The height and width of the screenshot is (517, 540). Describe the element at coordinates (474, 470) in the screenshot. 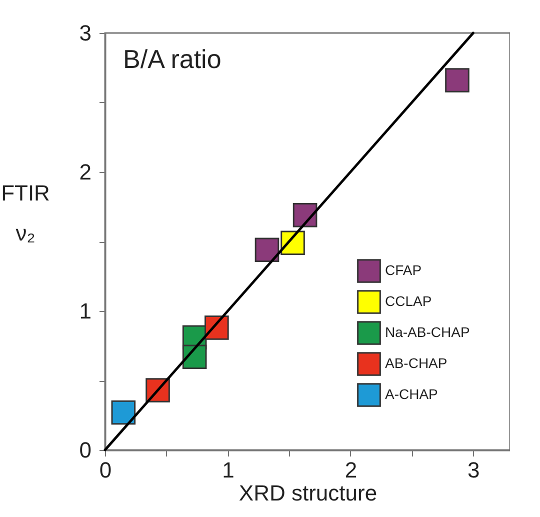

I see `x-tick-label: 3` at that location.